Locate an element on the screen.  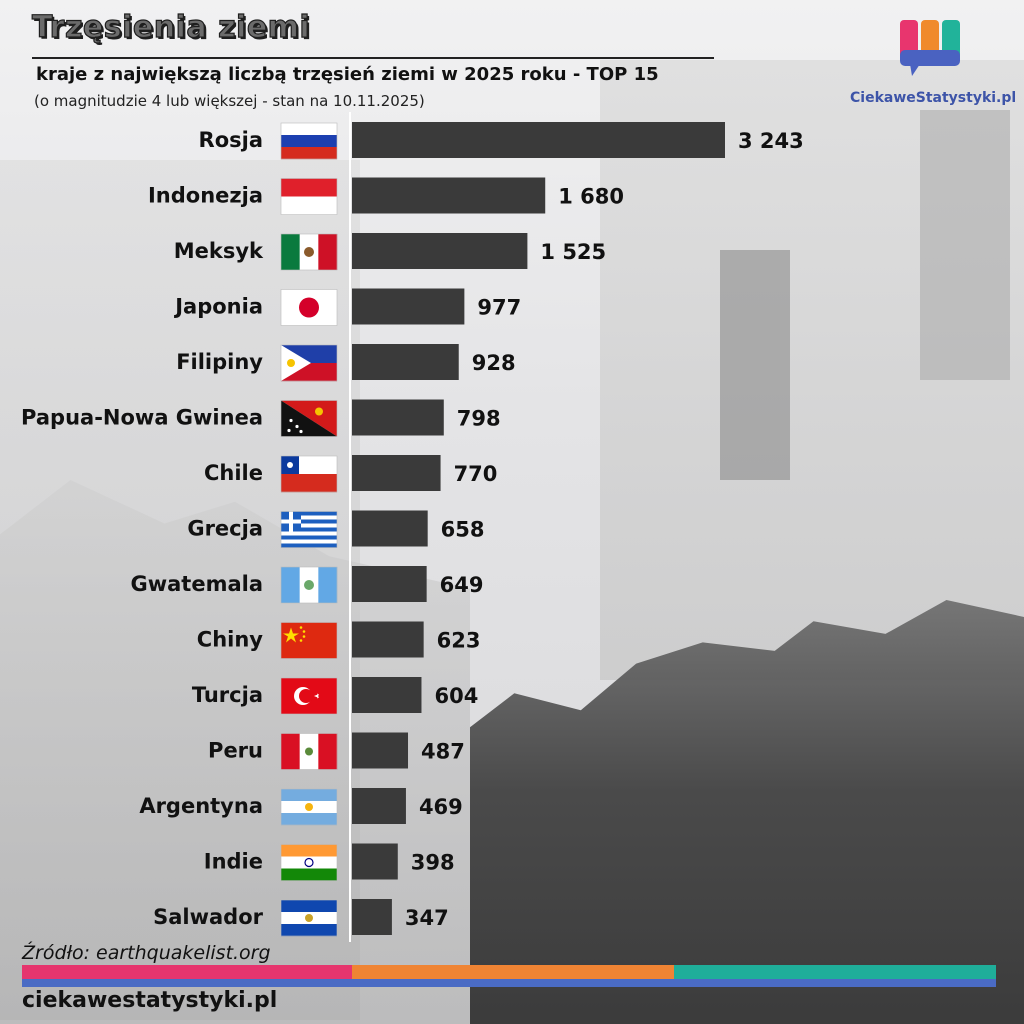
value-label: 977 is located at coordinates (499, 308).